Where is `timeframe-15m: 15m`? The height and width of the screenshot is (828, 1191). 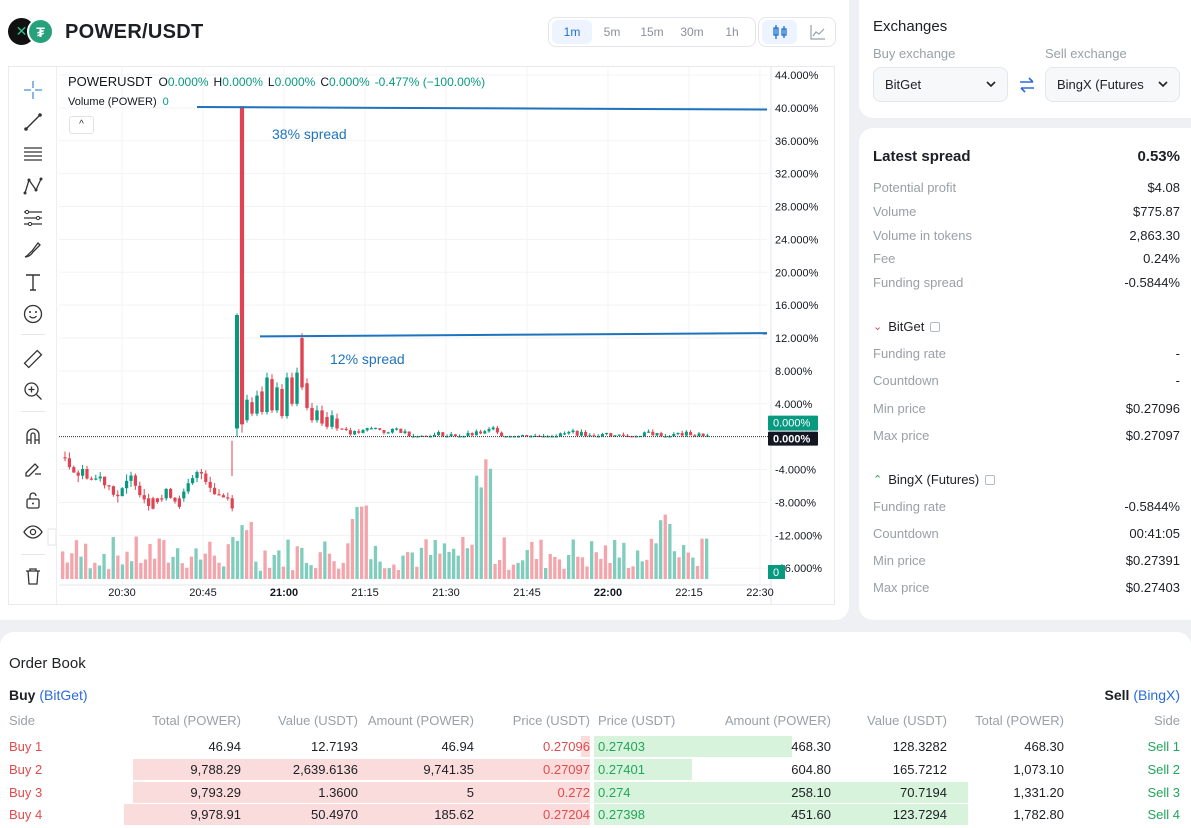
timeframe-15m: 15m is located at coordinates (652, 32).